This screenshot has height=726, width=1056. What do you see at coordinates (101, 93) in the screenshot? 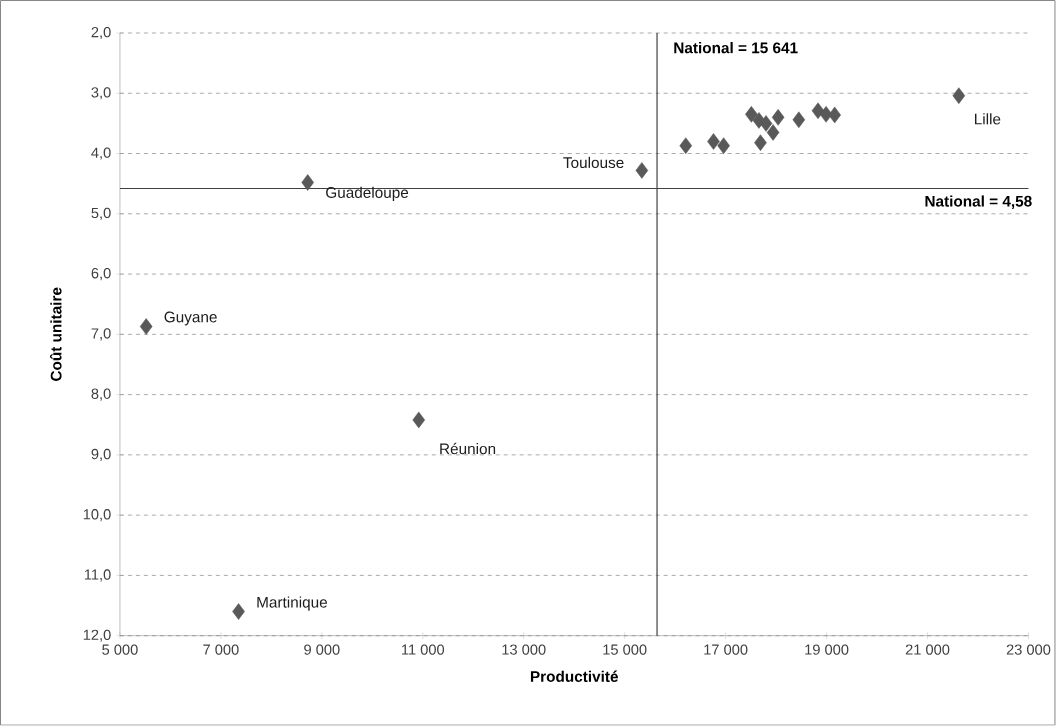
I see `y-tick-label: 3,0` at bounding box center [101, 93].